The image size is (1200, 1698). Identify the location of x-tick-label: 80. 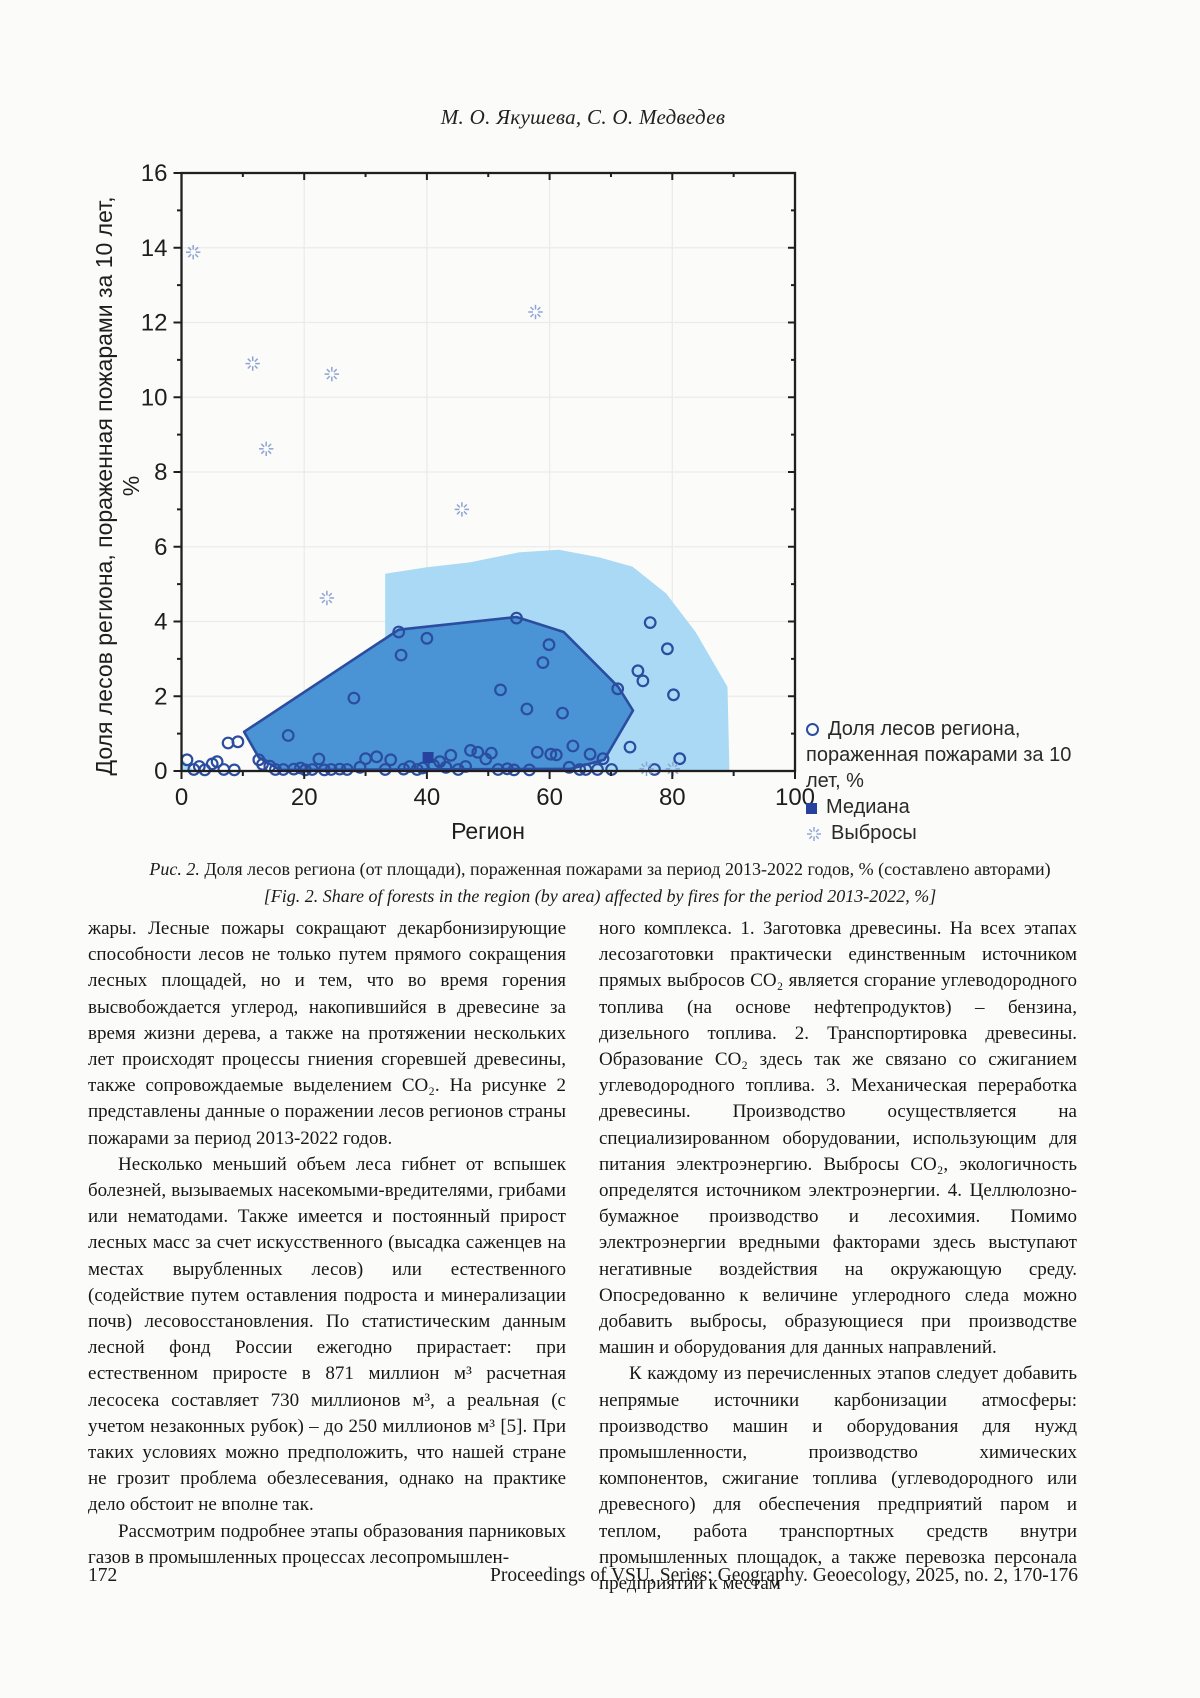
(672, 797).